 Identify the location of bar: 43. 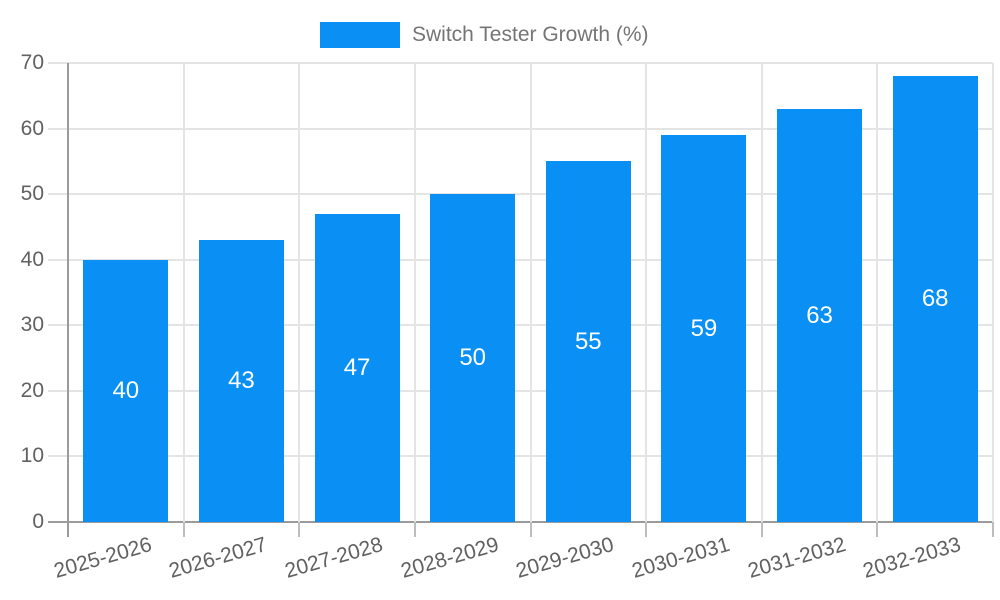
(241, 381).